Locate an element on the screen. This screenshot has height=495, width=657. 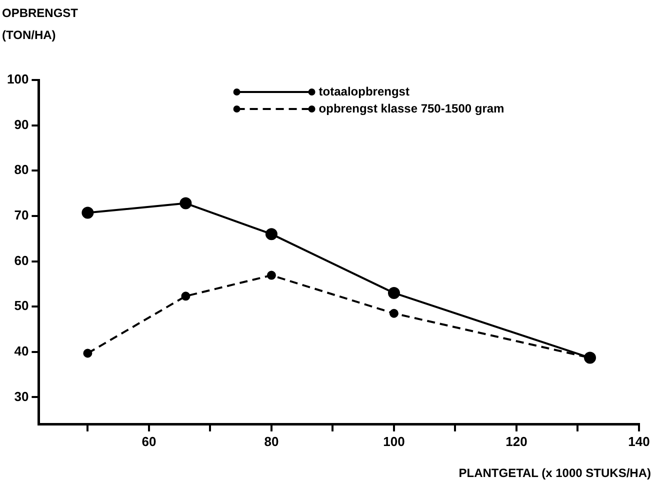
y-tick-label: 60 is located at coordinates (21, 260).